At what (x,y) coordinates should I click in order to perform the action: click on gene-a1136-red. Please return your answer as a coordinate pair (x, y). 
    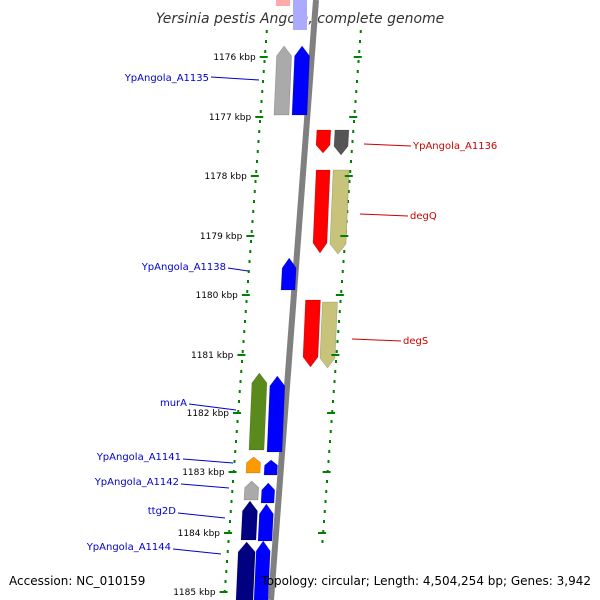
    Looking at the image, I should click on (323, 141).